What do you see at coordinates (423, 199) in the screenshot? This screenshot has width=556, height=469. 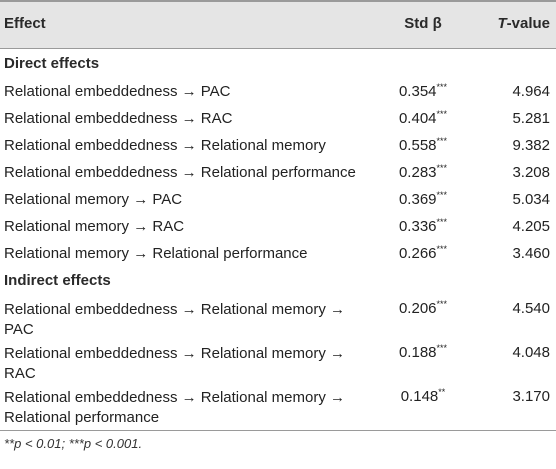 I see `std-beta-cell: 0.369***` at bounding box center [423, 199].